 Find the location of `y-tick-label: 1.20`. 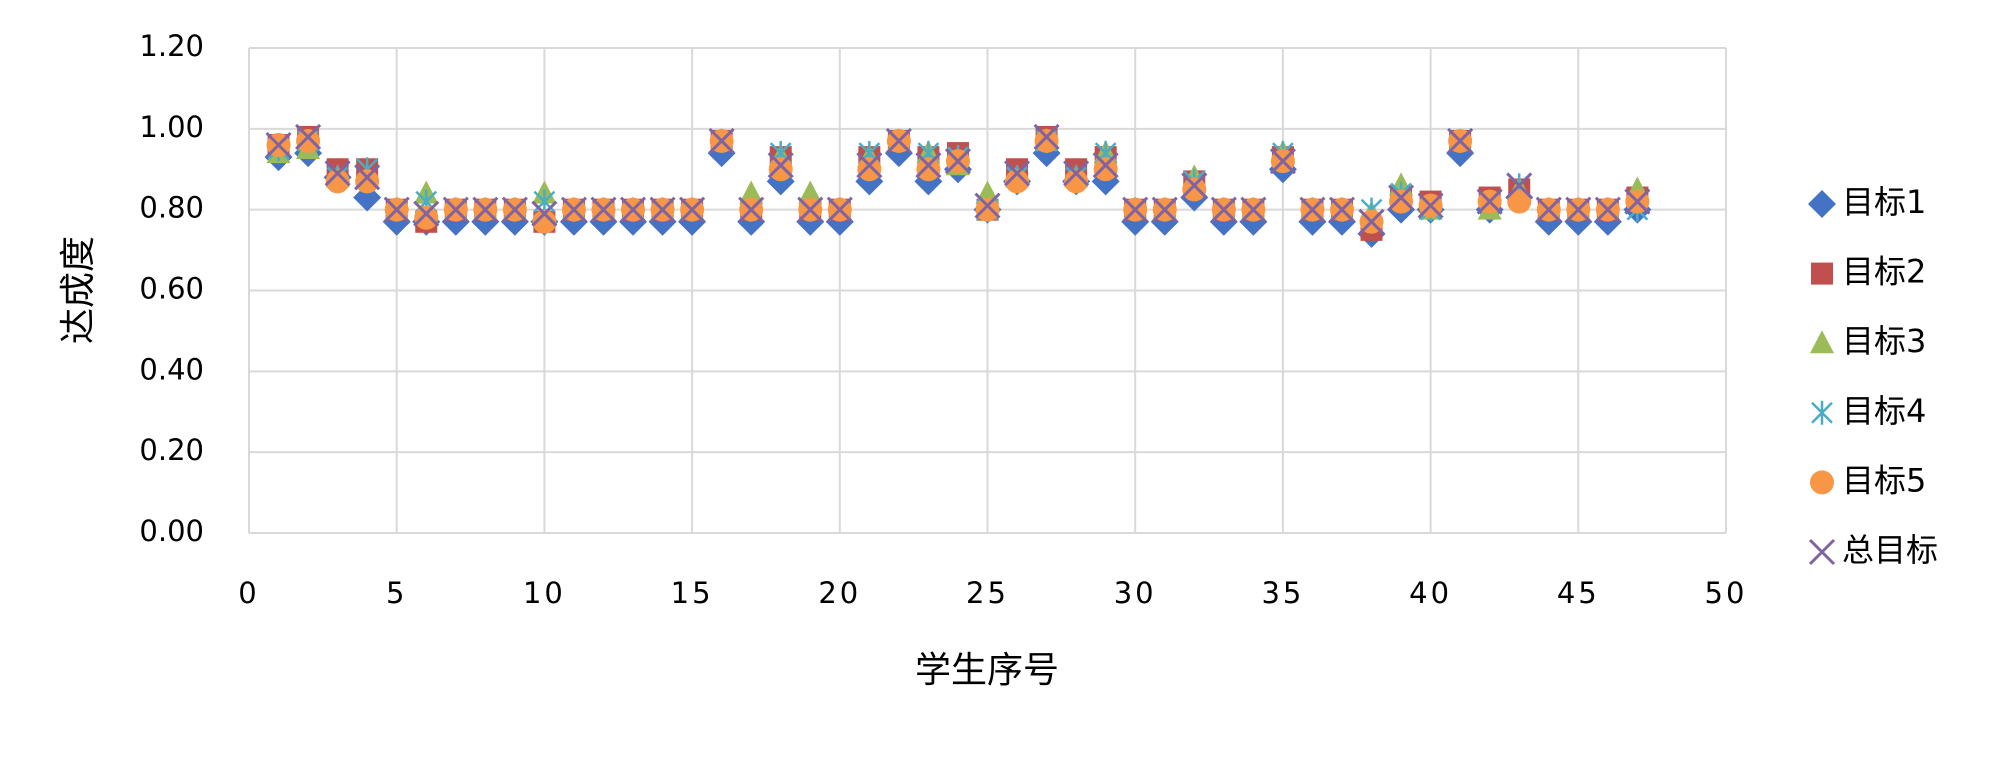

y-tick-label: 1.20 is located at coordinates (171, 46).